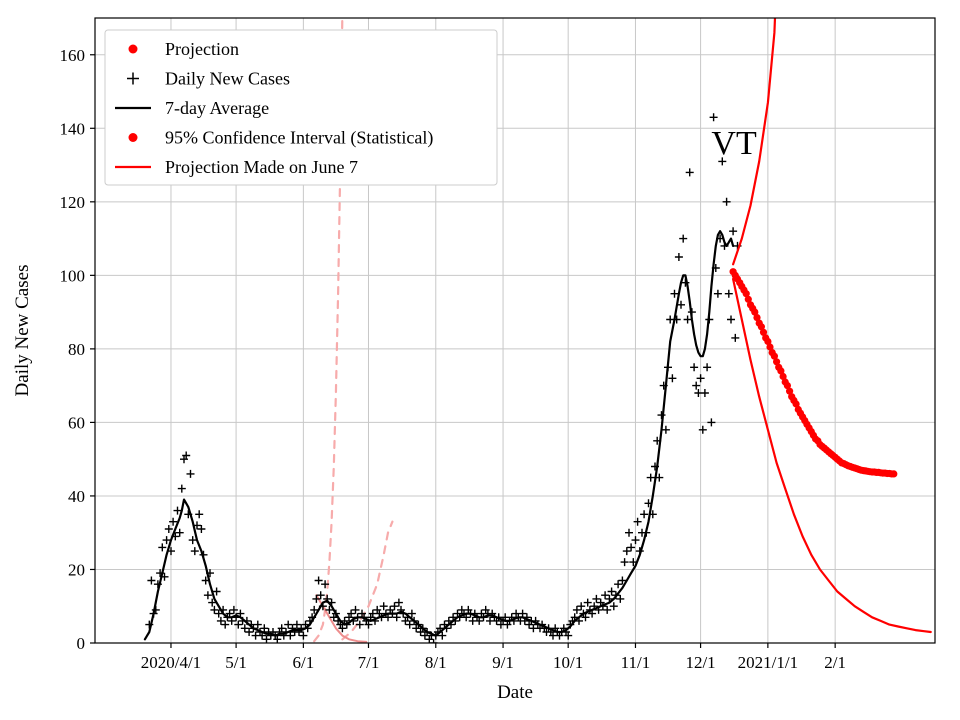  I want to click on series-june7-projection, so click(341, 618).